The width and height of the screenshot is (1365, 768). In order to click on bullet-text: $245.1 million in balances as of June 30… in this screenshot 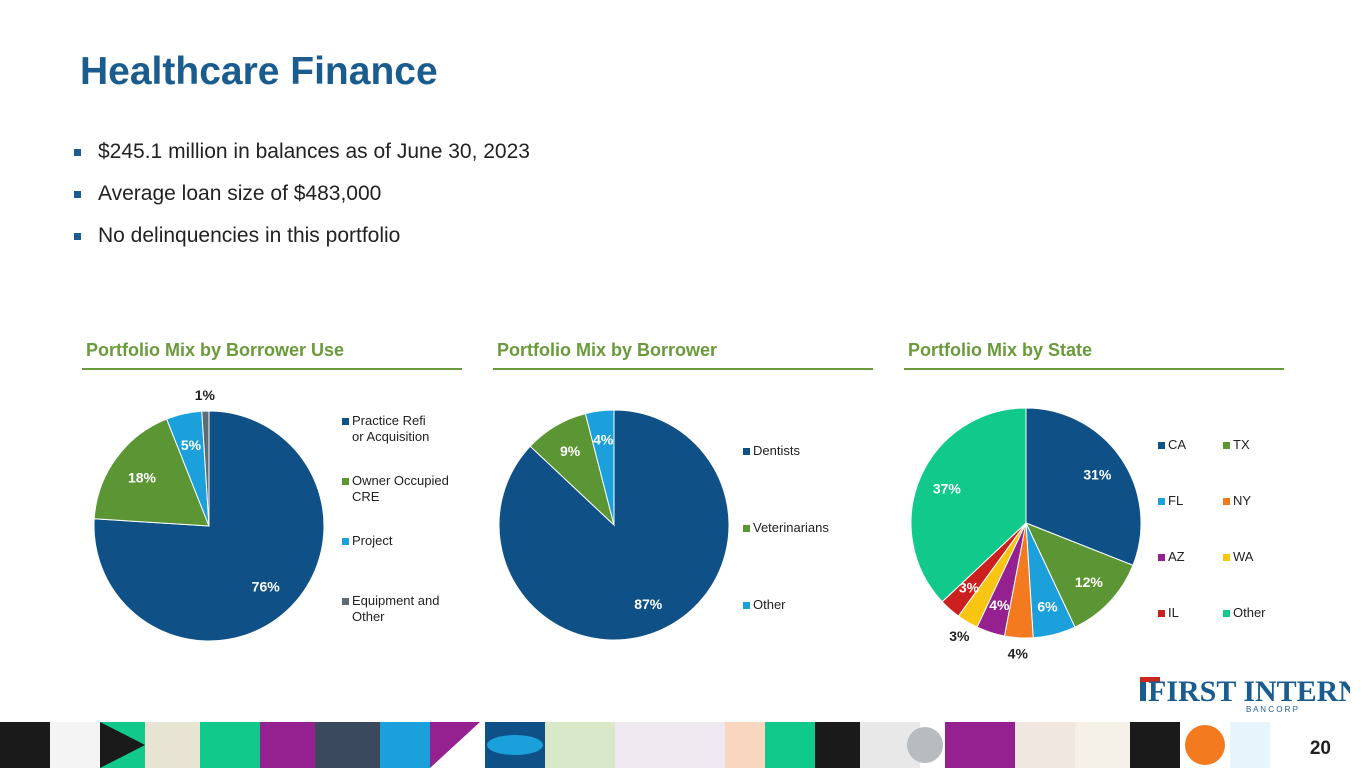, I will do `click(314, 151)`.